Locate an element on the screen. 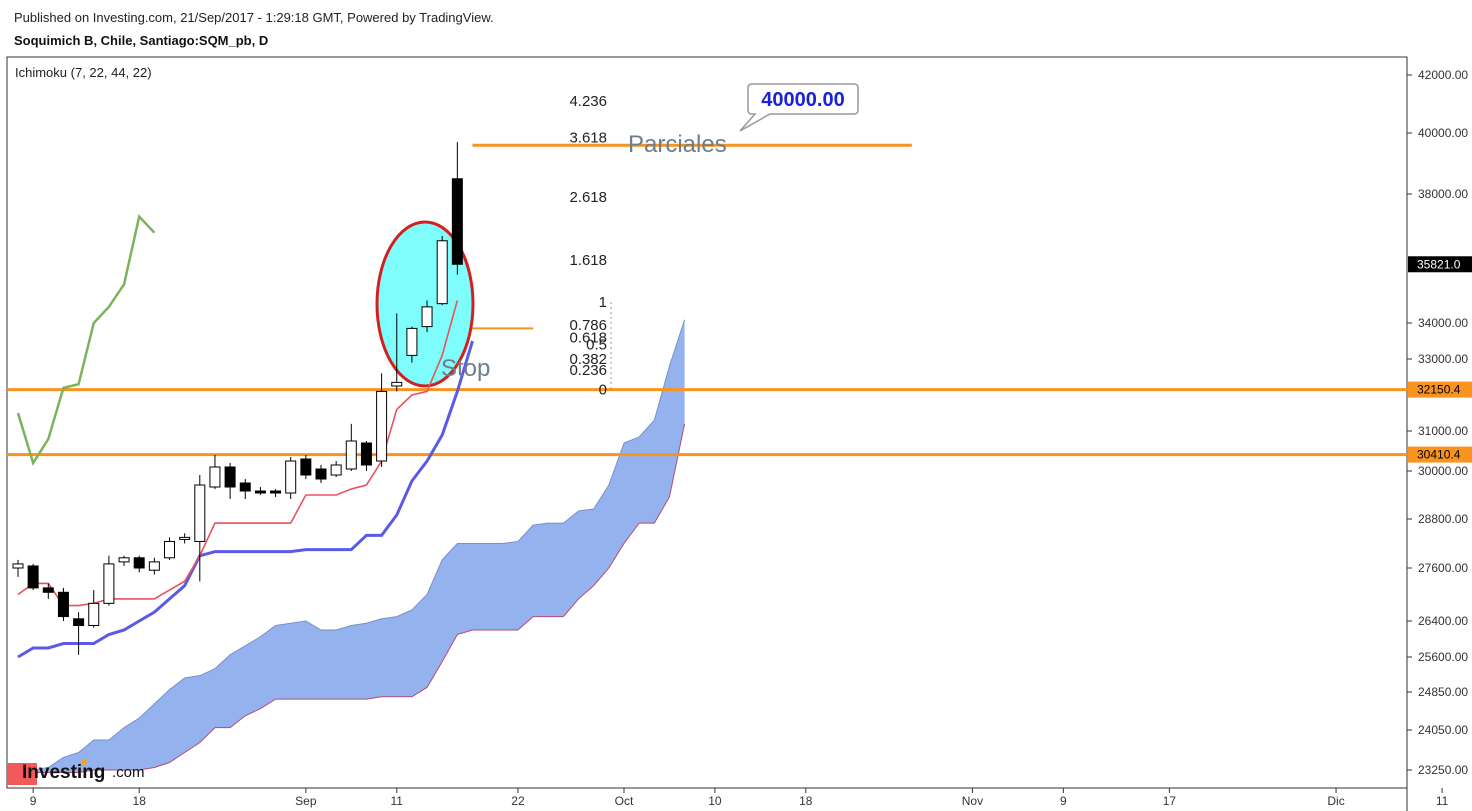  y-tick-label: 34000.00 is located at coordinates (1443, 323).